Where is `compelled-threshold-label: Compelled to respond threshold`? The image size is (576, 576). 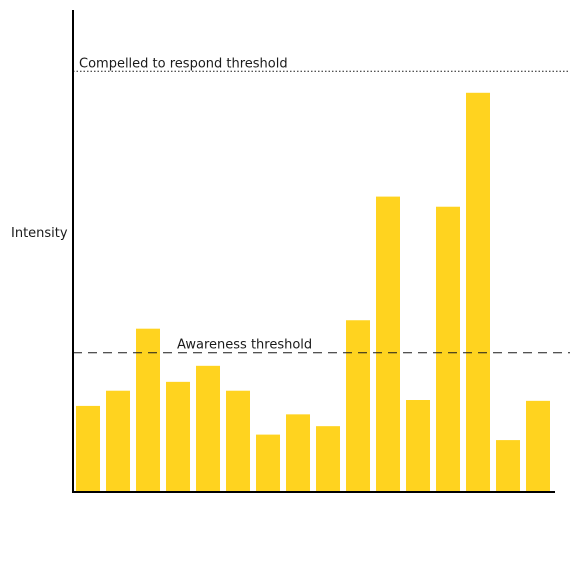
compelled-threshold-label: Compelled to respond threshold is located at coordinates (183, 63).